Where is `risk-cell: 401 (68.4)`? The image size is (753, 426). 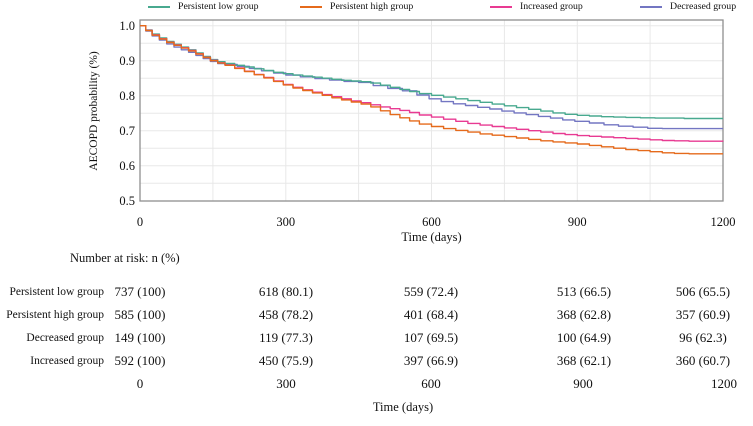
risk-cell: 401 (68.4) is located at coordinates (431, 314).